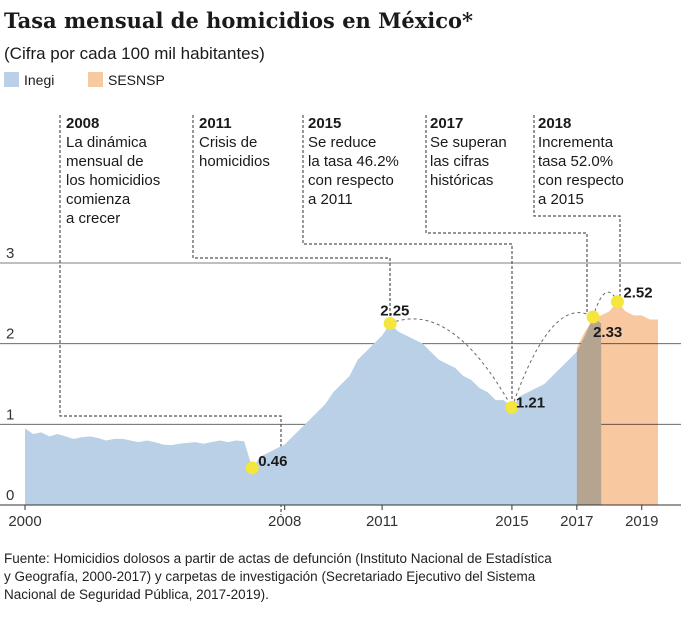  I want to click on annotation-text: los homicidios, so click(113, 180).